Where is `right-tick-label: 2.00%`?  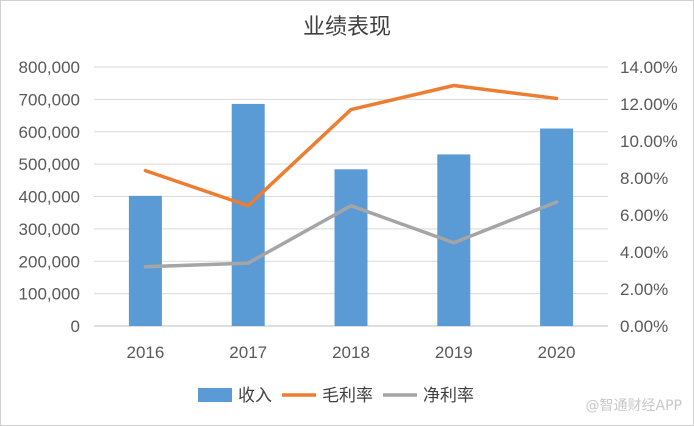
right-tick-label: 2.00% is located at coordinates (644, 289).